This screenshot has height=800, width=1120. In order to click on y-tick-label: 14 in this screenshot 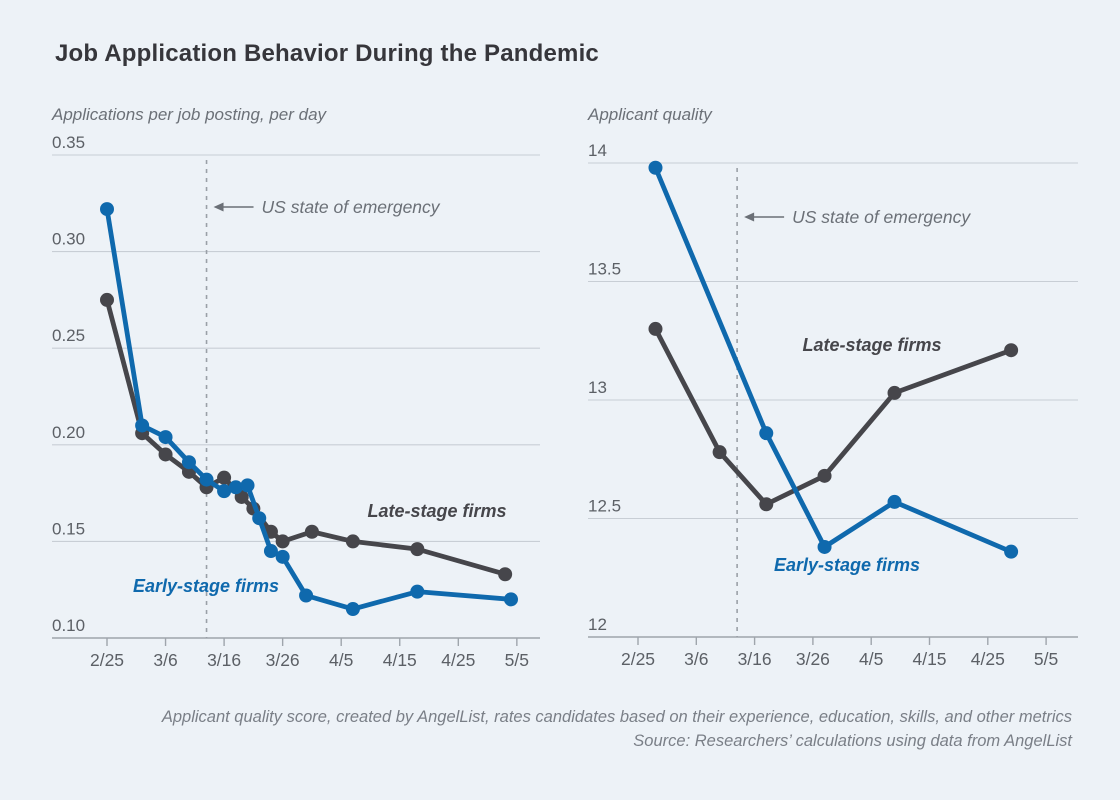, I will do `click(597, 150)`.